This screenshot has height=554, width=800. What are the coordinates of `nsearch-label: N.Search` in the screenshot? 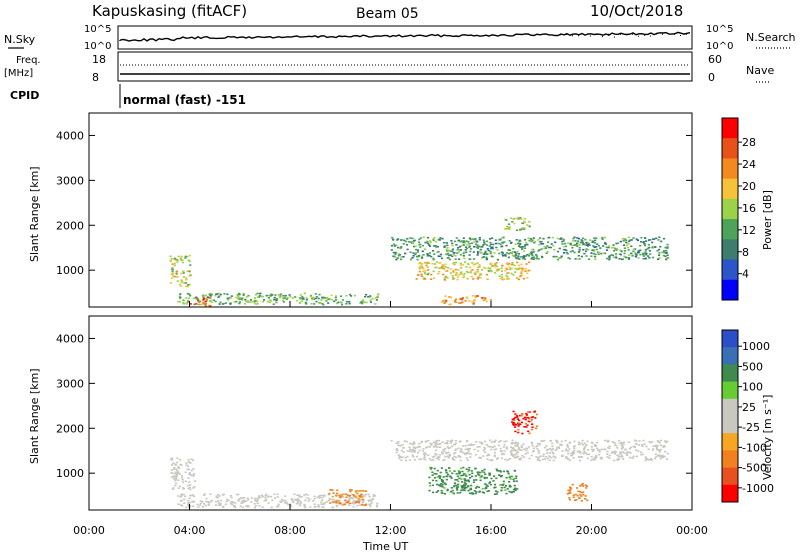 It's located at (771, 37).